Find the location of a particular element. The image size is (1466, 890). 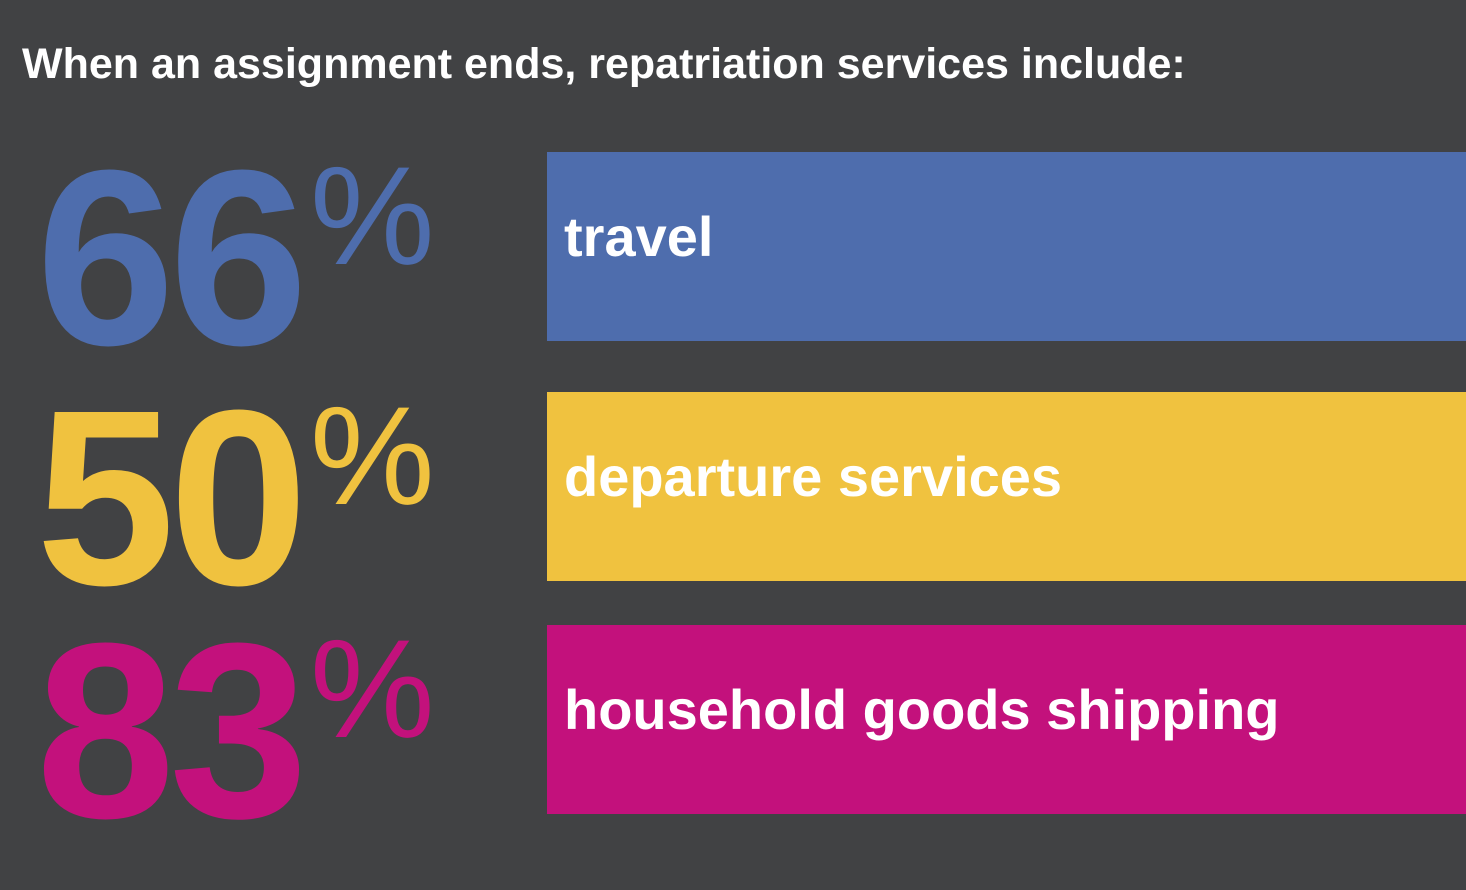

category-label: travel is located at coordinates (638, 236).